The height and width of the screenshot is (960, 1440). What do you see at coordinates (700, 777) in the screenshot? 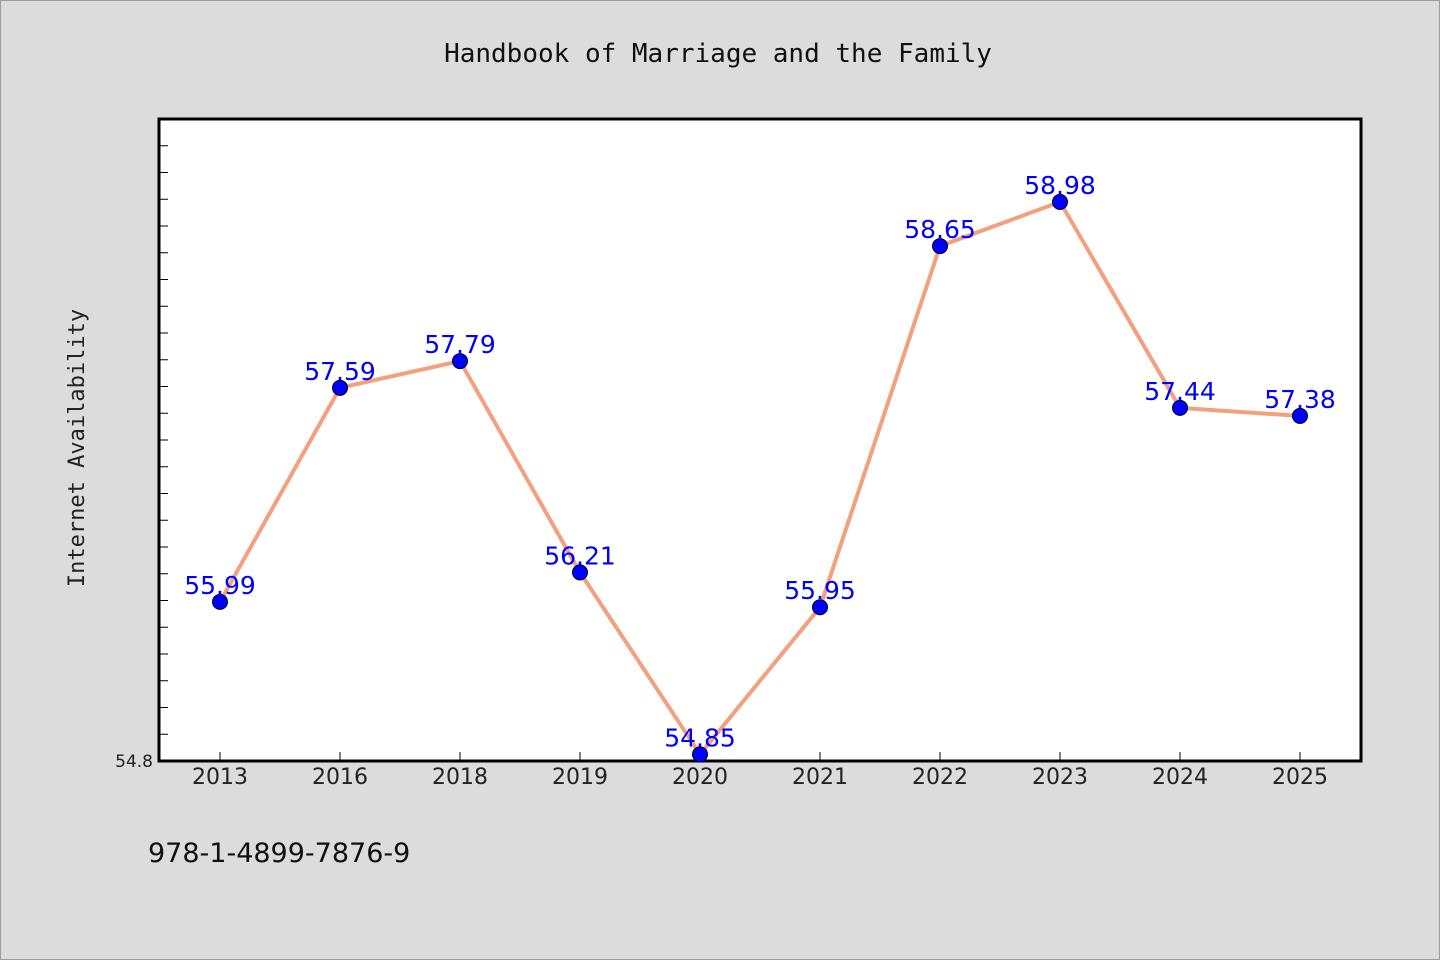
I see `x-tick-label-2020: 2020` at bounding box center [700, 777].